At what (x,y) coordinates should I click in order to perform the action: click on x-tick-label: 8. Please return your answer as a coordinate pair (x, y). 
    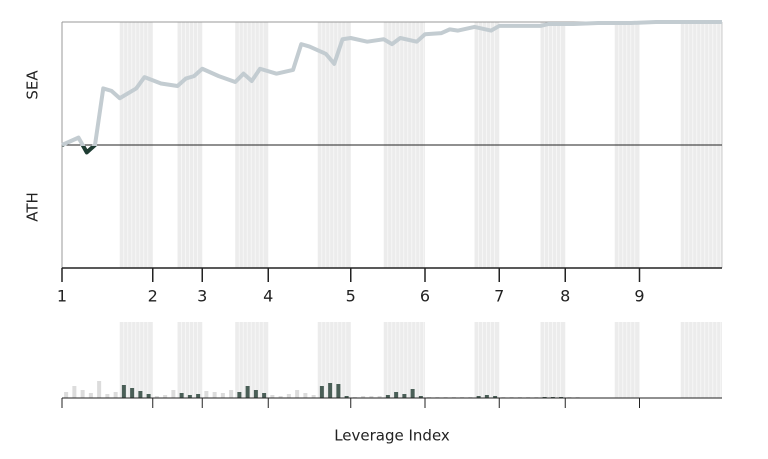
    Looking at the image, I should click on (565, 296).